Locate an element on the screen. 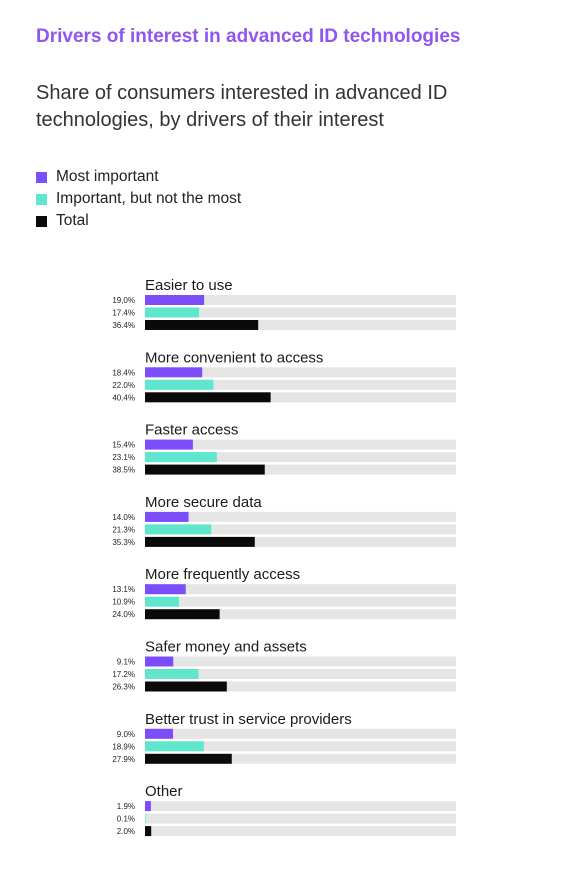 Image resolution: width=562 pixels, height=870 pixels. data-label: 23.1% is located at coordinates (123, 457).